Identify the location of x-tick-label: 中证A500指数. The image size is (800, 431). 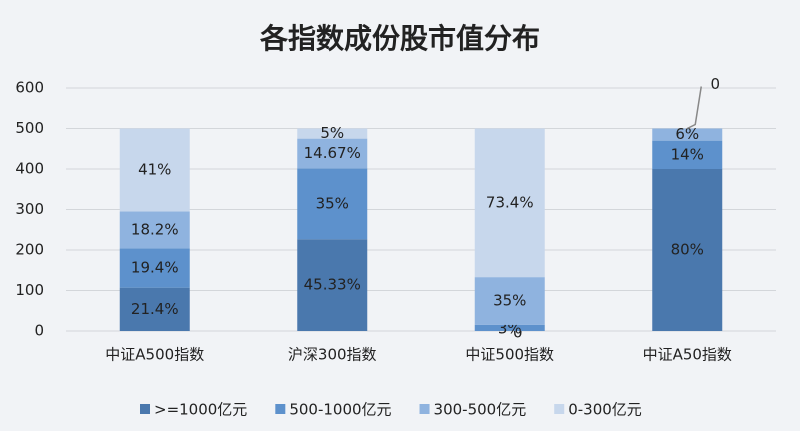
(154, 355).